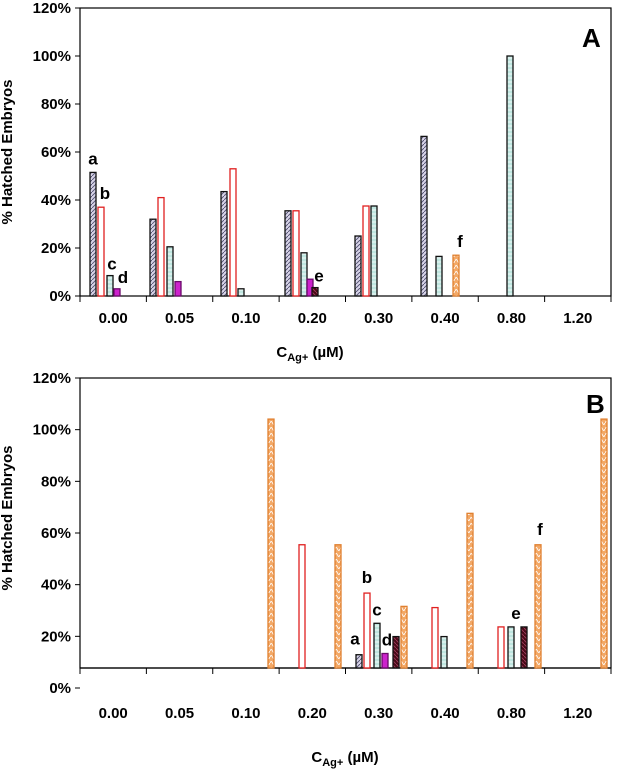 Image resolution: width=617 pixels, height=770 pixels. Describe the element at coordinates (435, 637) in the screenshot. I see `bar-b-0.40` at that location.